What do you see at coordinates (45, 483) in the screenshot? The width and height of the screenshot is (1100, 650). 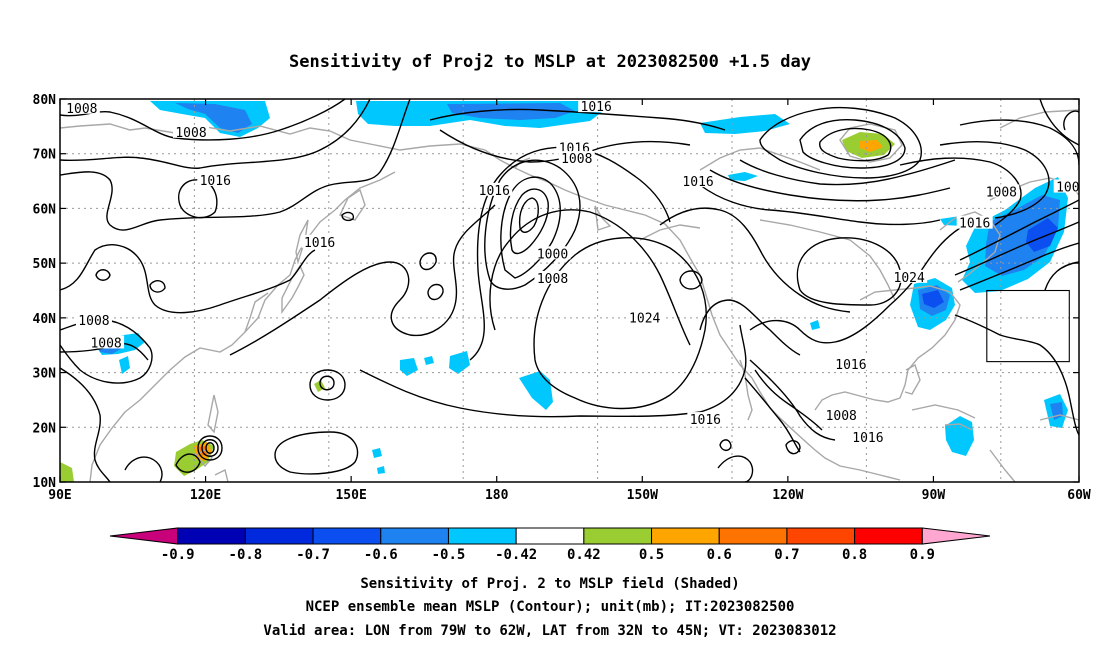 I see `lat-tick-label: 10N` at bounding box center [45, 483].